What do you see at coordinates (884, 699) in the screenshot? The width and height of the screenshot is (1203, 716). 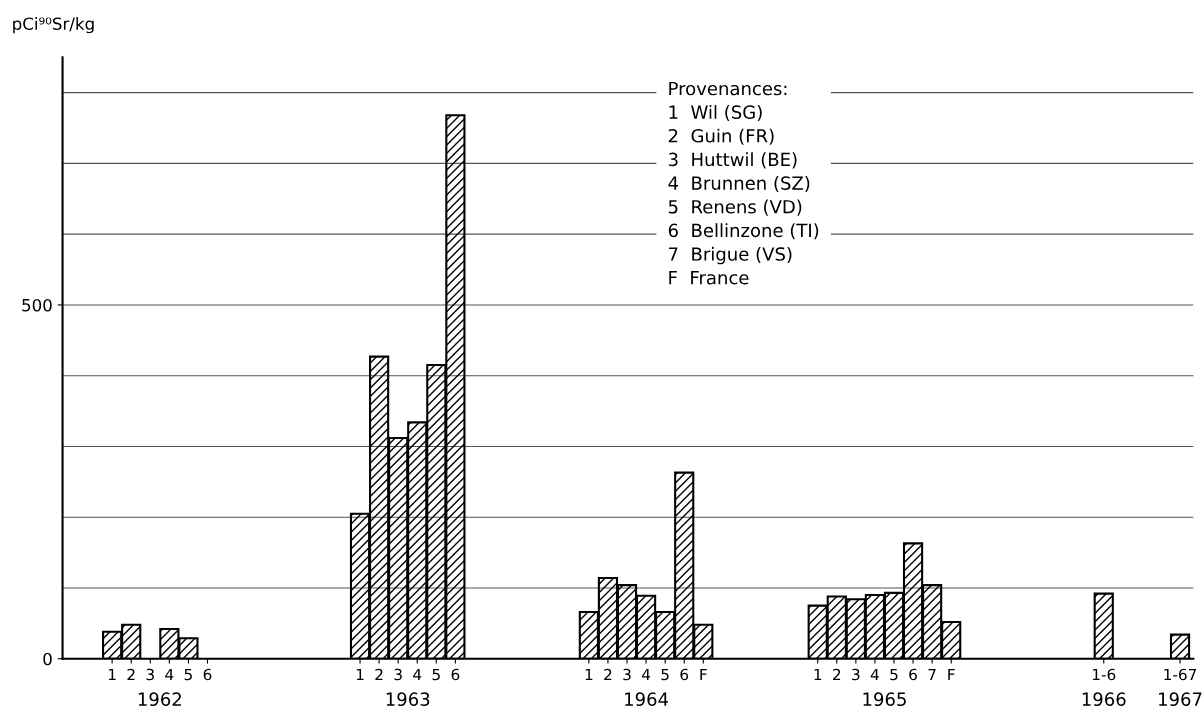 I see `text: 1965` at bounding box center [884, 699].